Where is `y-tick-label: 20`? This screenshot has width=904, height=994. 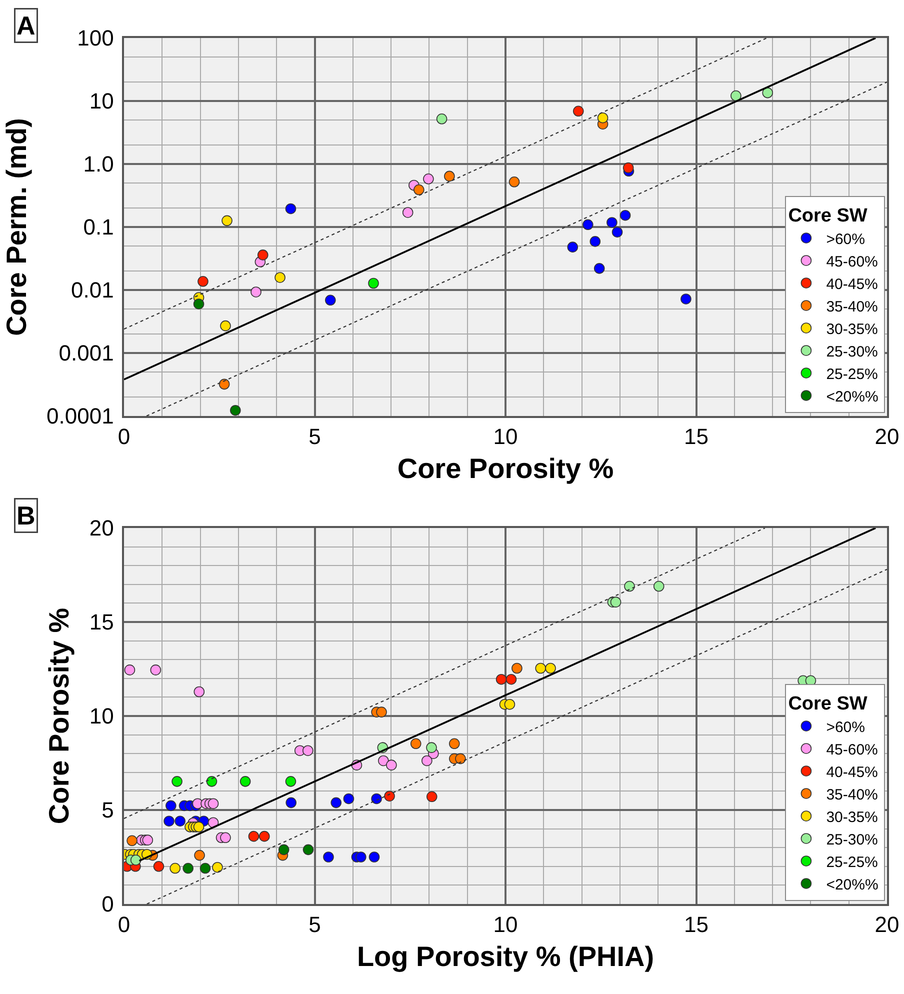
y-tick-label: 20 is located at coordinates (101, 528).